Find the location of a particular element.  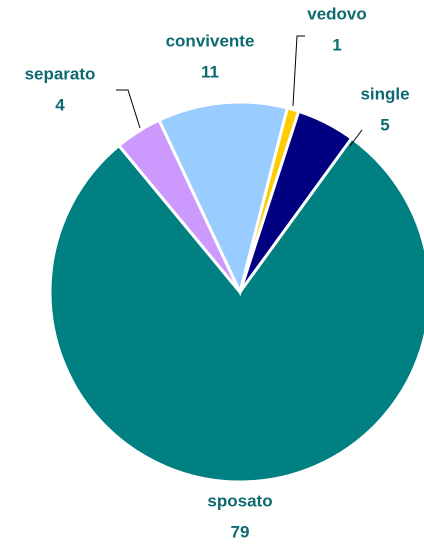

slice-label: vedovo is located at coordinates (337, 13).